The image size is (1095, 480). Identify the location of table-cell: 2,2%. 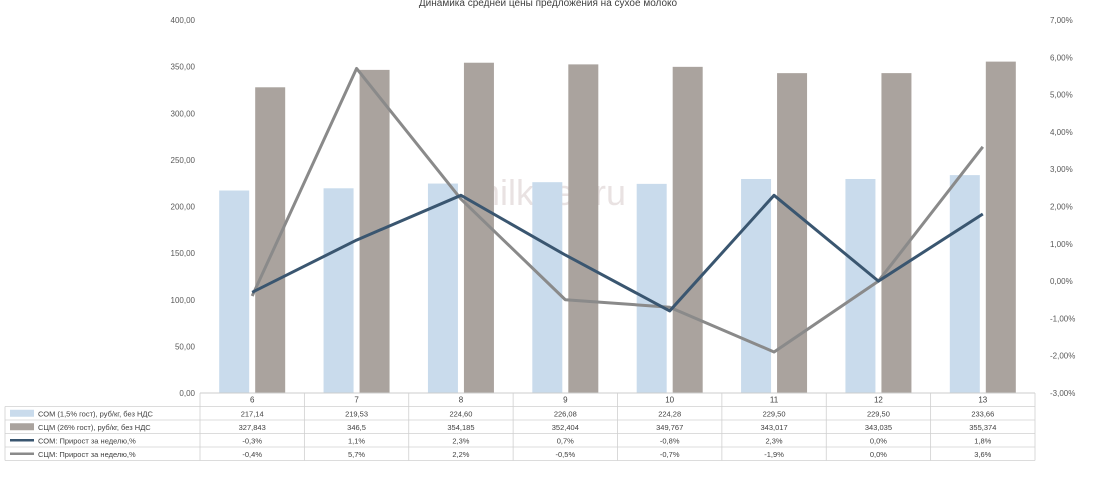
(460, 454).